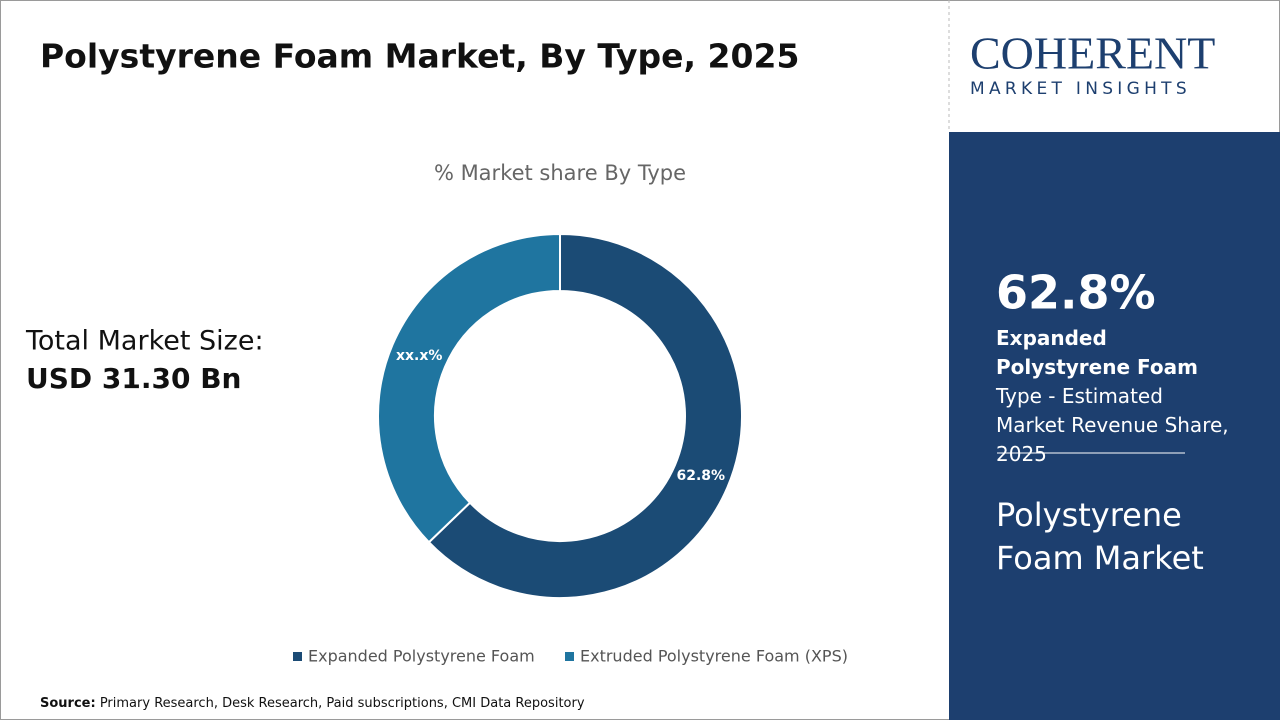 This screenshot has height=720, width=1280. Describe the element at coordinates (1076, 293) in the screenshot. I see `highlight-value: 62.8%` at that location.